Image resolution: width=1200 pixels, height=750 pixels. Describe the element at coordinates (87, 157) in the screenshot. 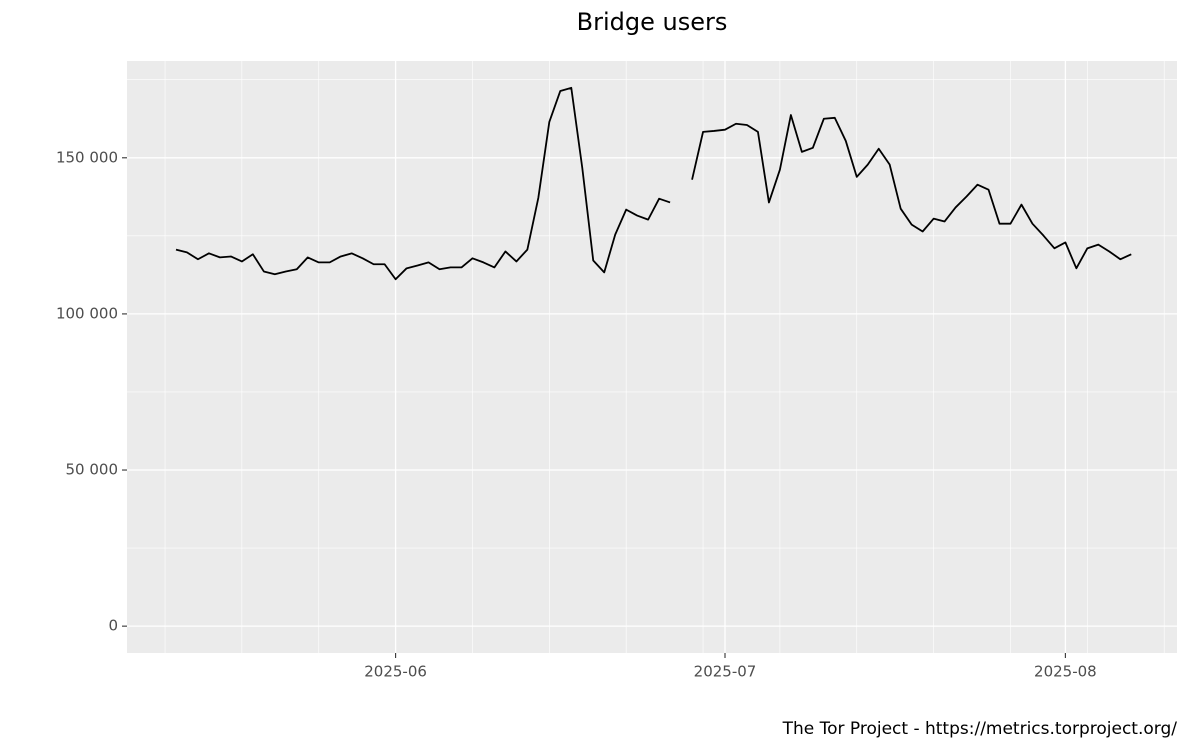

I see `y-tick-label: 150 000` at that location.